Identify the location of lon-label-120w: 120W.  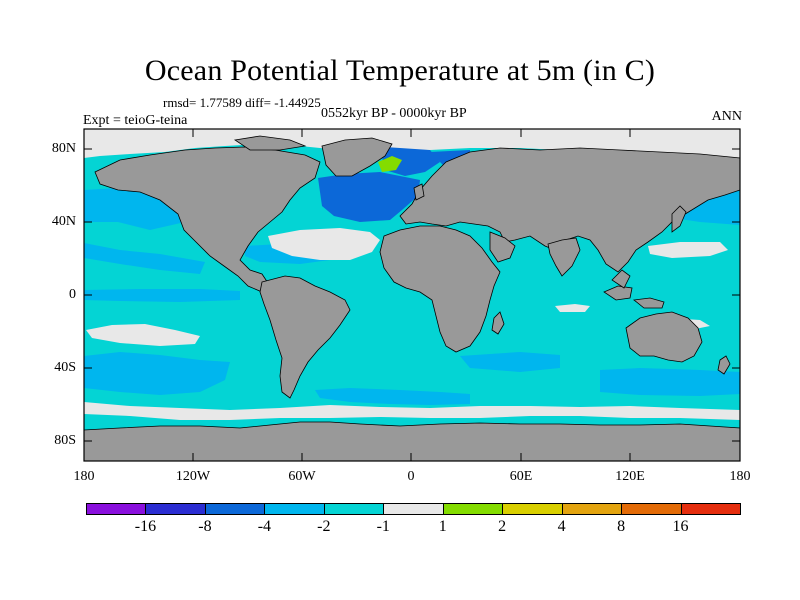
(193, 476).